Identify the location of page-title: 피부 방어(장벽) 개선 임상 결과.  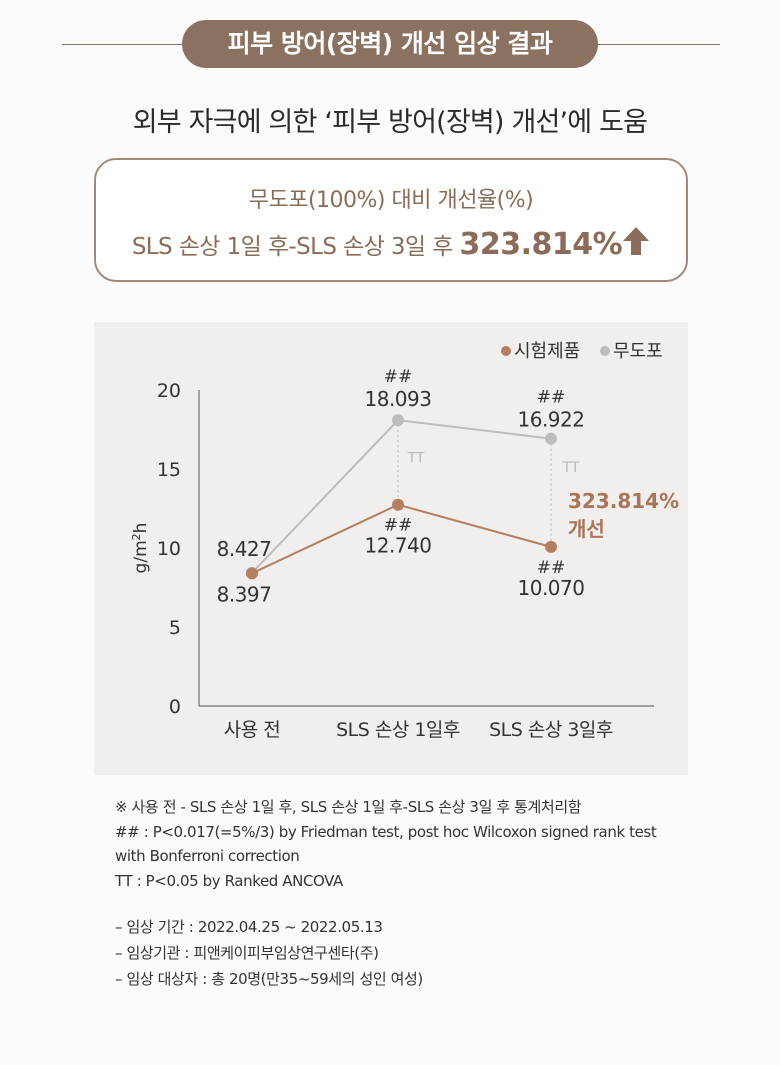
(390, 44).